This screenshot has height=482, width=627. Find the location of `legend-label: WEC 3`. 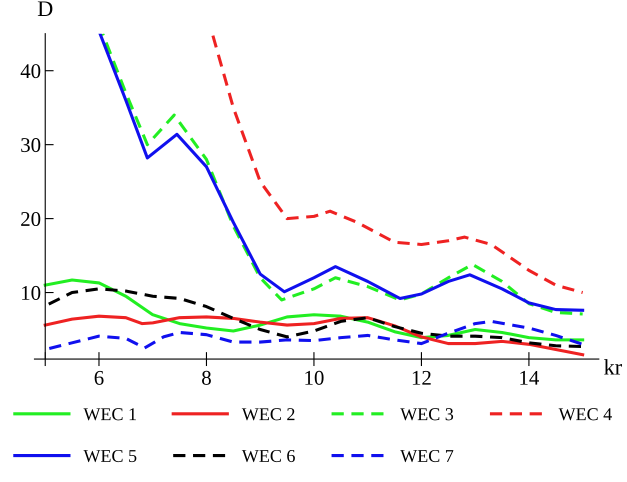

legend-label: WEC 3 is located at coordinates (427, 414).